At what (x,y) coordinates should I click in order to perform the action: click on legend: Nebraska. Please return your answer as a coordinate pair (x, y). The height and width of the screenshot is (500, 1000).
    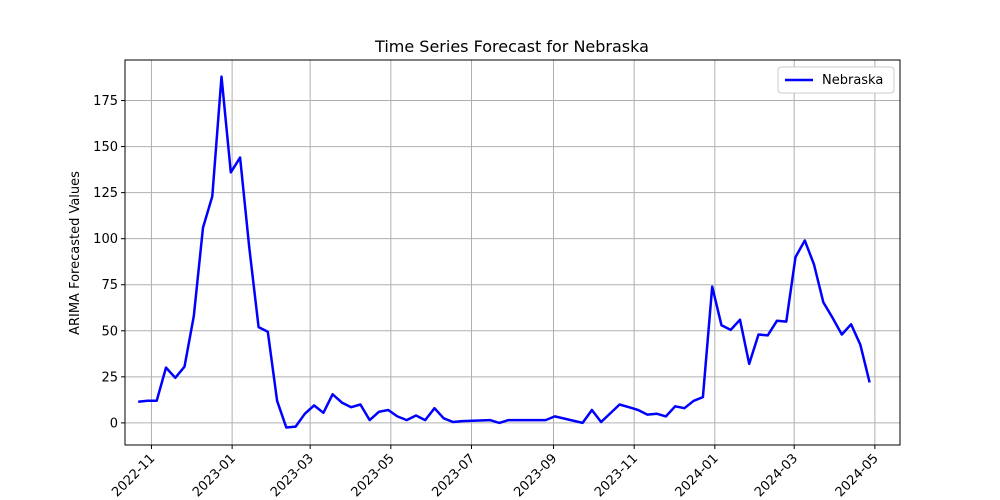
    Looking at the image, I should click on (836, 80).